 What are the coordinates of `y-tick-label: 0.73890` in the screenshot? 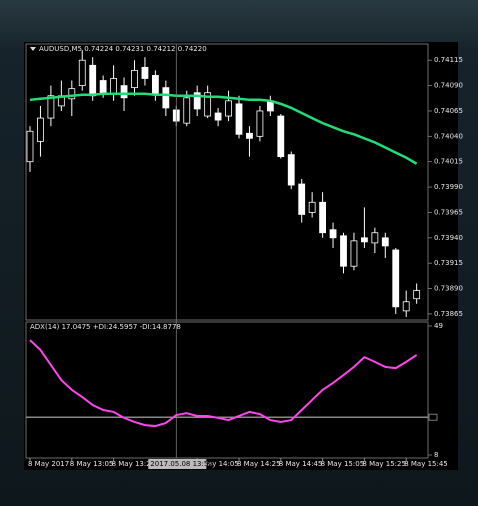 It's located at (448, 289).